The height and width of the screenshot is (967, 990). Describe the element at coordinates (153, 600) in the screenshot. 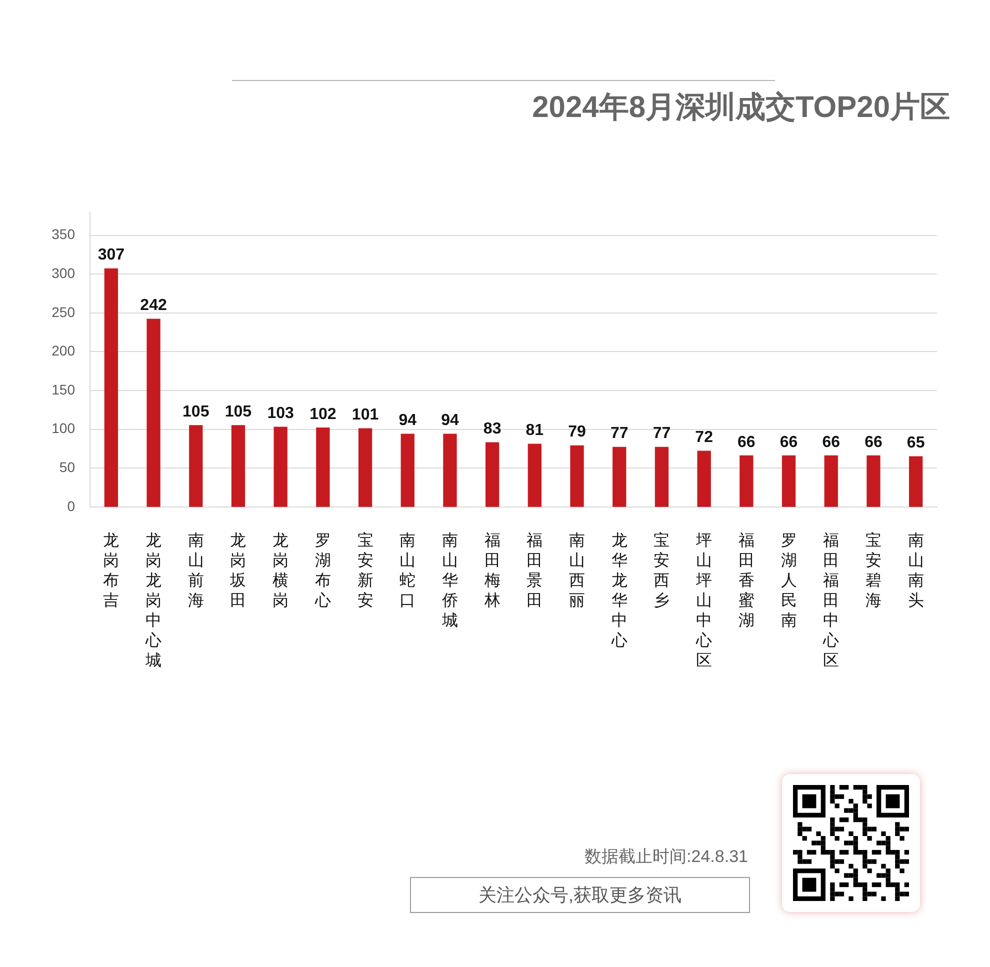

I see `x-tick-label: 龙岗龙岗中心城` at that location.